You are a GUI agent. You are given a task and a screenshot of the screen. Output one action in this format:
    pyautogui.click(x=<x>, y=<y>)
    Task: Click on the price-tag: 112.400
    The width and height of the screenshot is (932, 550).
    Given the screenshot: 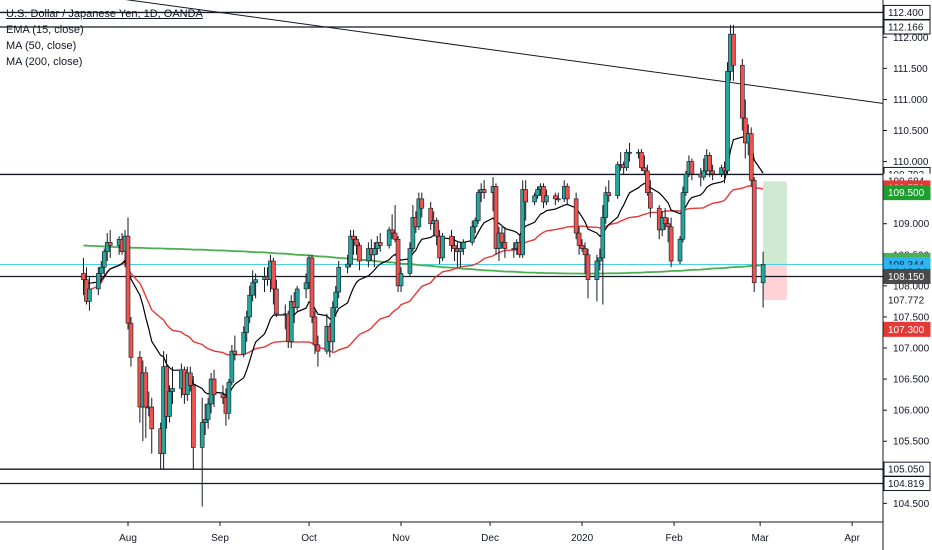 What is the action you would take?
    pyautogui.click(x=907, y=12)
    